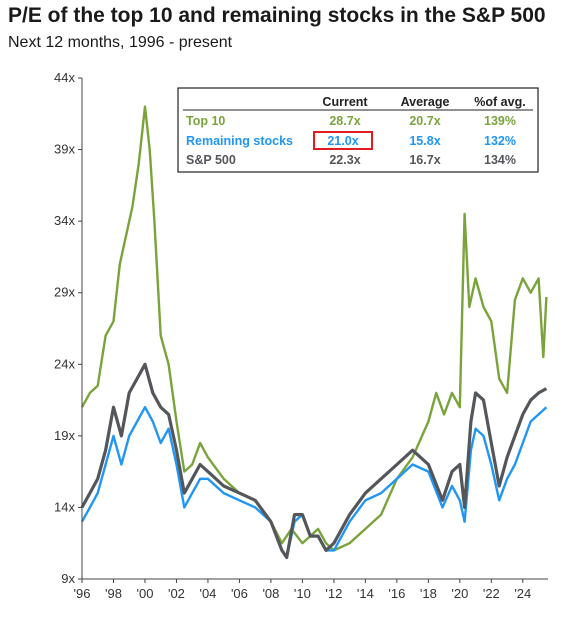 This screenshot has height=626, width=576. I want to click on y-tick-label: 24x, so click(64, 363).